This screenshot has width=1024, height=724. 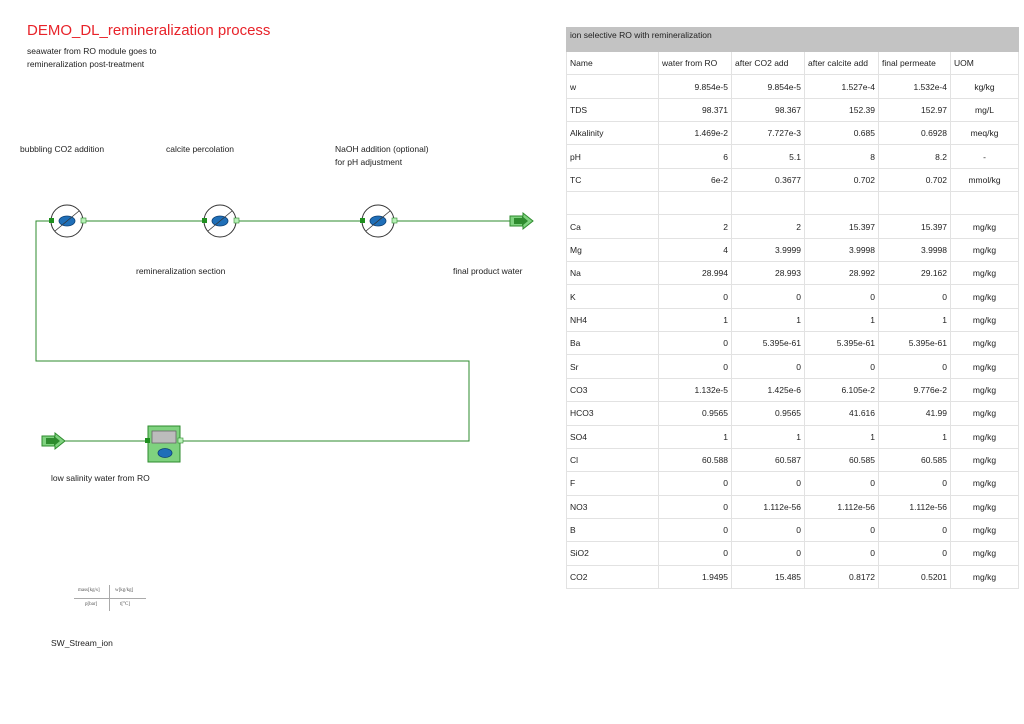 I want to click on column-header: water from RO, so click(x=695, y=63).